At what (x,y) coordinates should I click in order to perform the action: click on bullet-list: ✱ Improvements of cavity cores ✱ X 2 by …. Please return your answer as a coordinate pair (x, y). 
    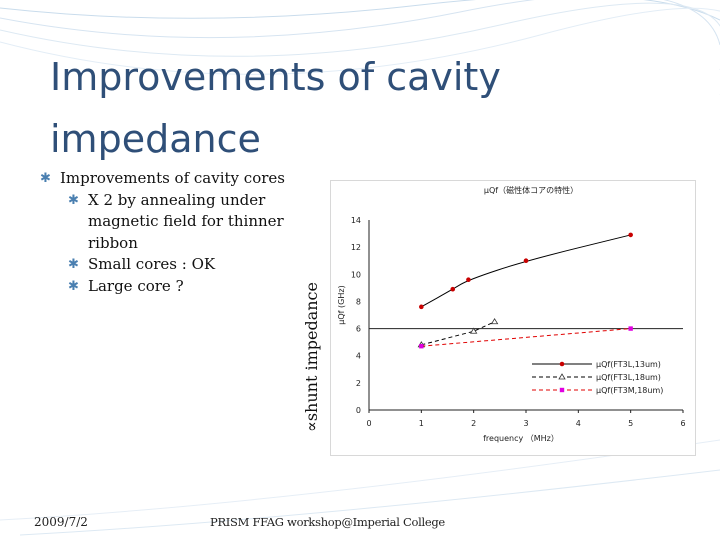
    Looking at the image, I should click on (163, 232).